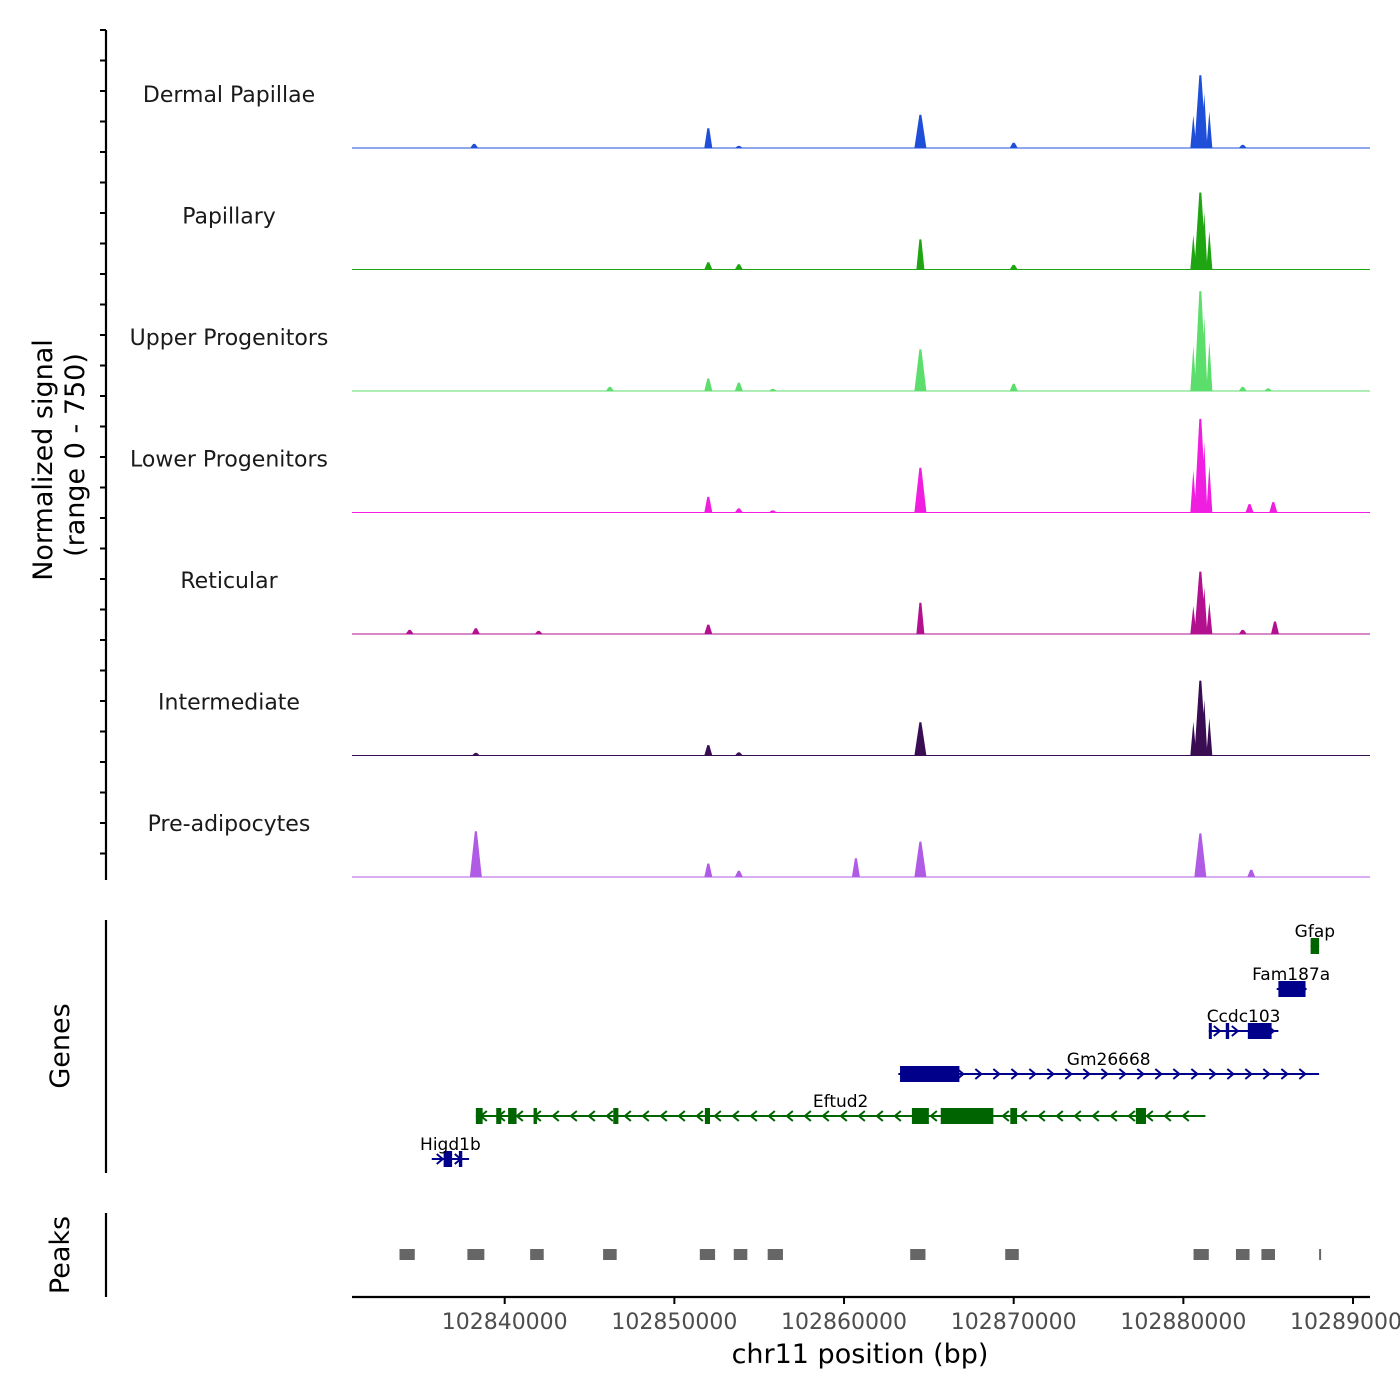  Describe the element at coordinates (750, 465) in the screenshot. I see `coverage-track-lower-progenitors: Lower Progenitors` at that location.